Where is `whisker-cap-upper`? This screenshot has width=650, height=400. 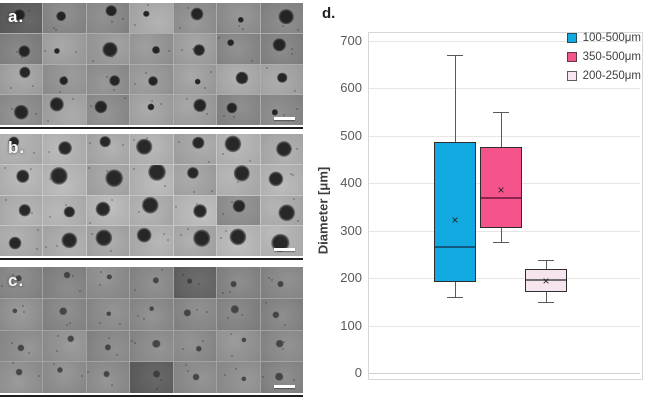 whisker-cap-upper is located at coordinates (546, 261).